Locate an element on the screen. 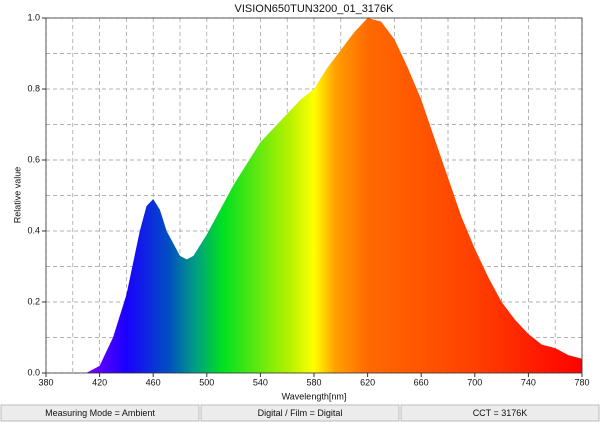 Image resolution: width=600 pixels, height=422 pixels. status-text: Digital / Film = Digital is located at coordinates (300, 413).